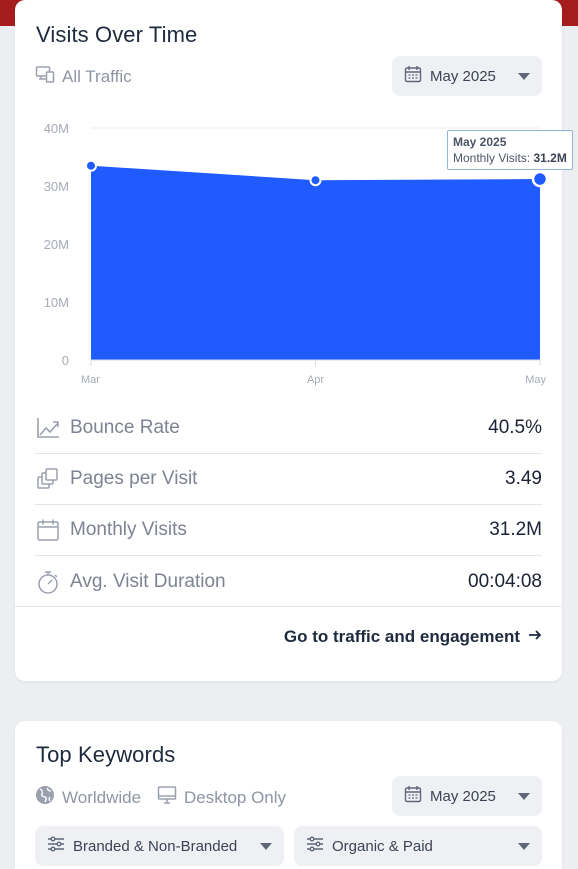 Image resolution: width=578 pixels, height=869 pixels. I want to click on pages-icon, so click(48, 479).